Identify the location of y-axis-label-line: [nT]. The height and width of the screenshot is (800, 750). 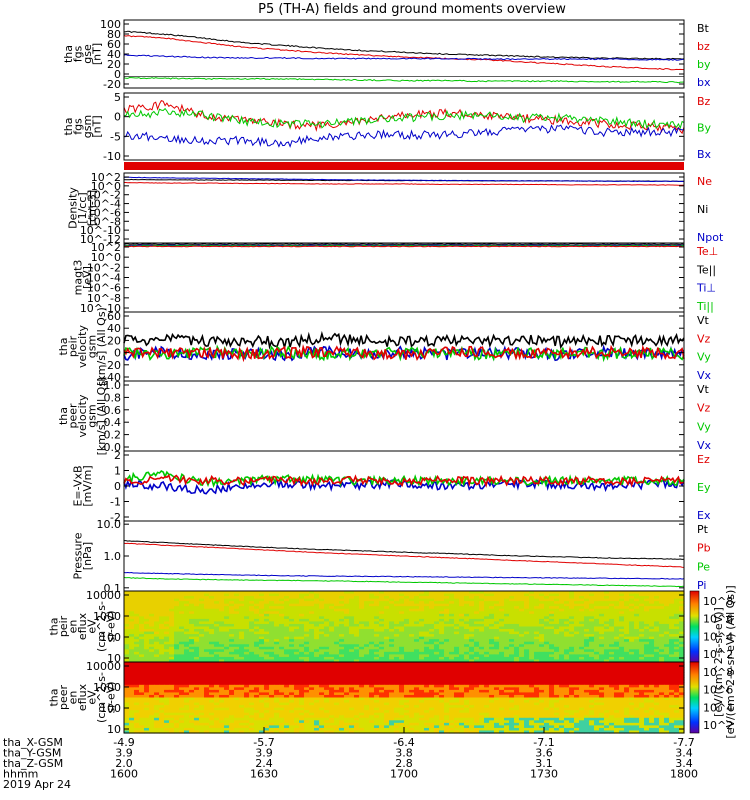
(96, 126).